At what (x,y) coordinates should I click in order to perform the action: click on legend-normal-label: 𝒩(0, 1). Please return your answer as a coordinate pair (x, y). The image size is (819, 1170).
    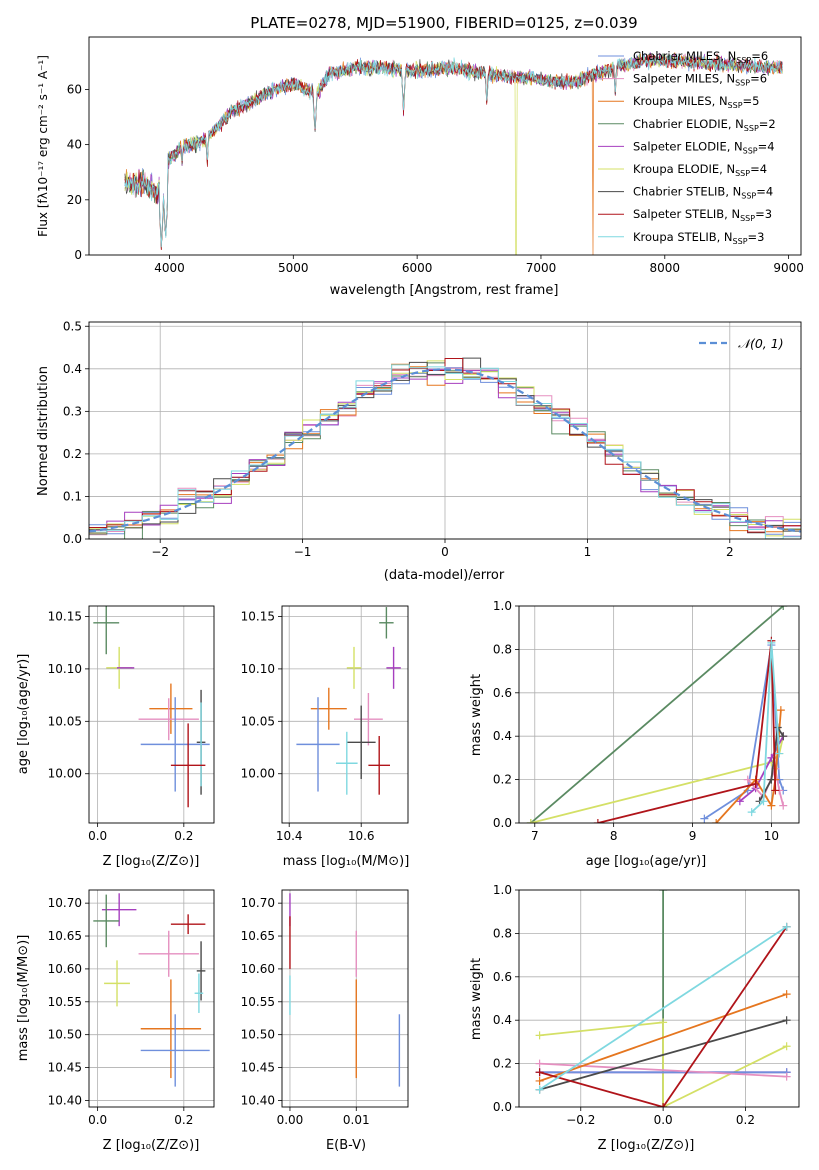
    Looking at the image, I should click on (761, 343).